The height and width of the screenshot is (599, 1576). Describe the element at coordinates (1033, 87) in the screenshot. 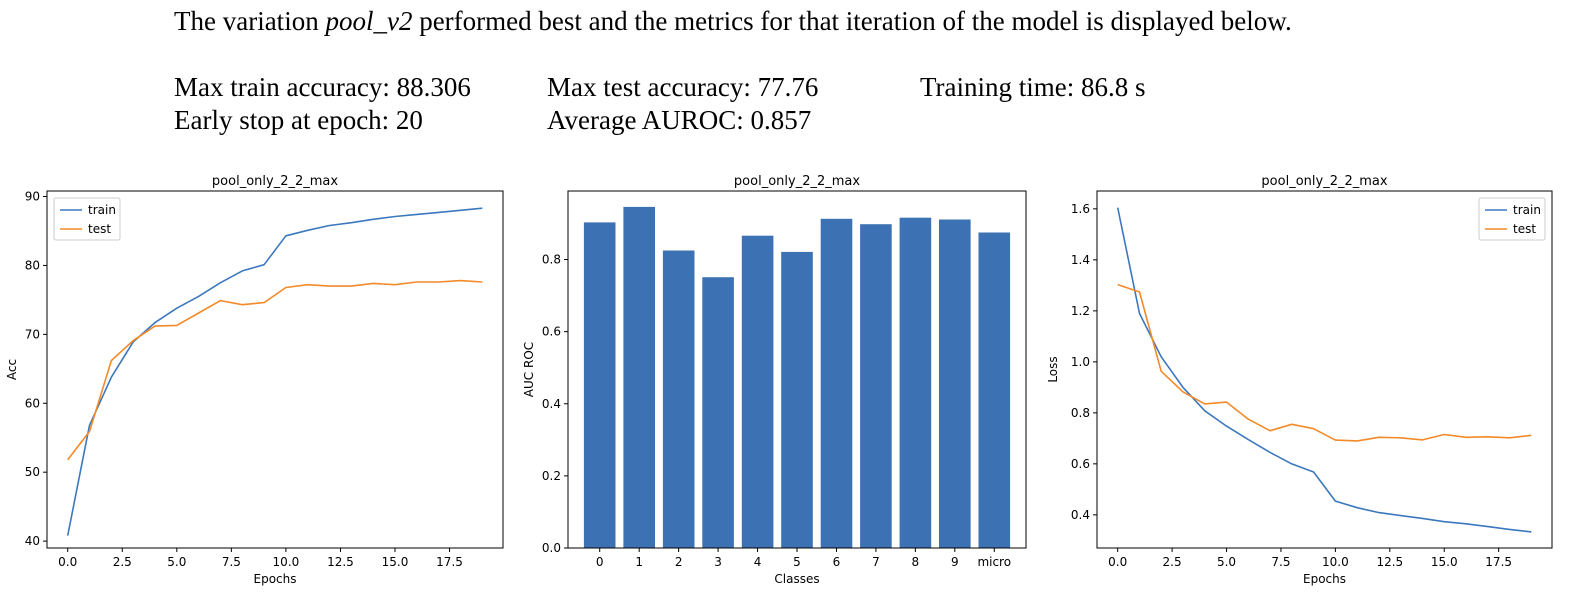

I see `training-time: Training time: 86.8 s` at that location.